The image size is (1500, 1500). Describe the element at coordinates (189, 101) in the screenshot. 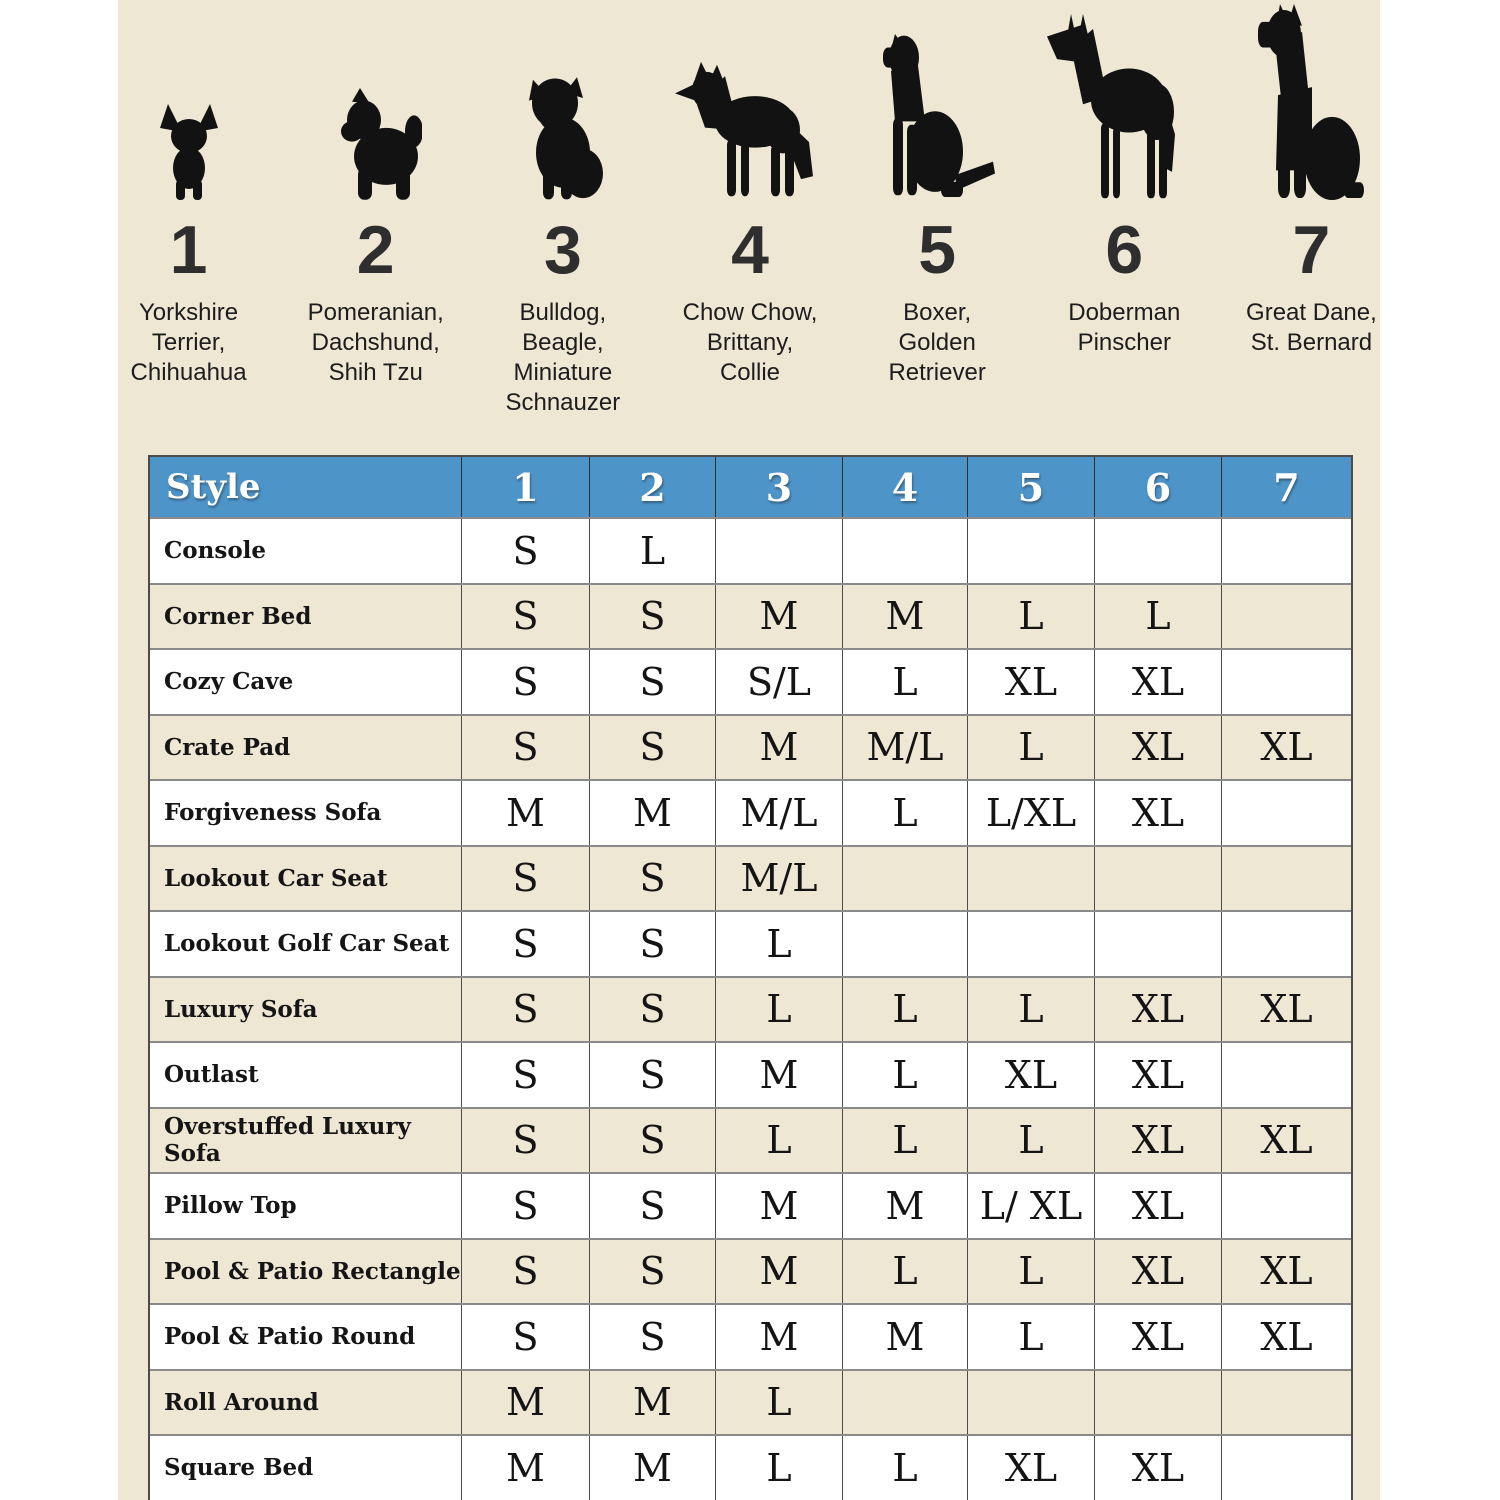

I see `yorkshire-terrier-icon` at that location.